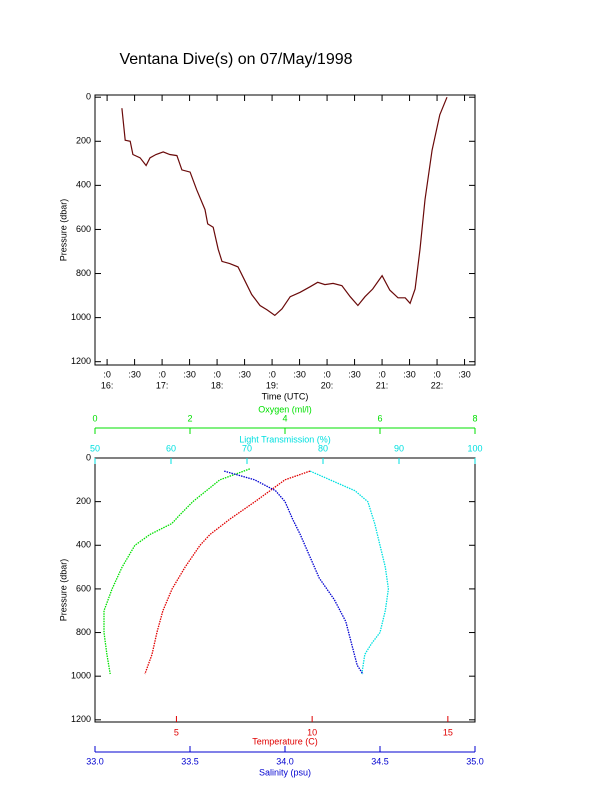 This screenshot has width=612, height=785. Describe the element at coordinates (272, 385) in the screenshot. I see `x-hour-label: 19:` at that location.